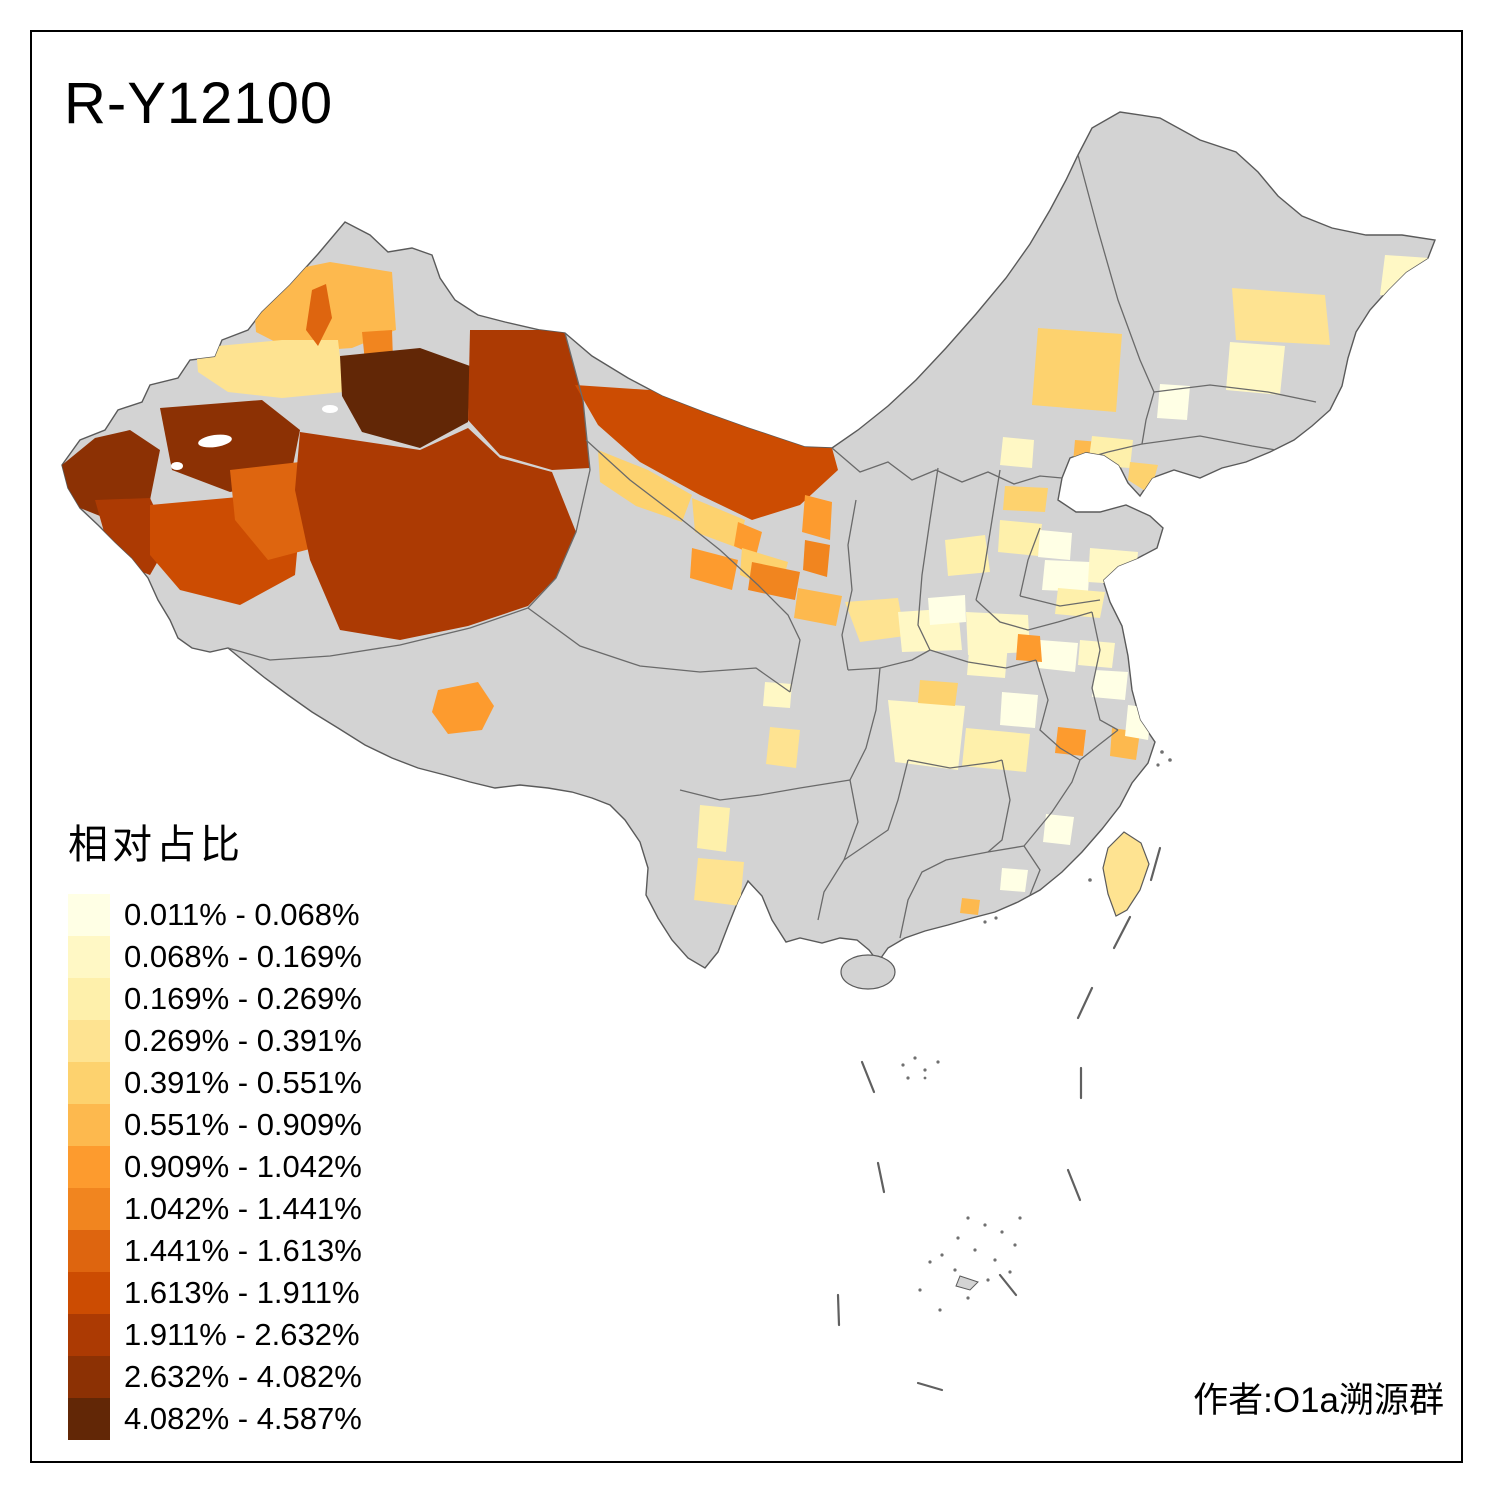  I want to click on region-qingdao, so click(1113, 566).